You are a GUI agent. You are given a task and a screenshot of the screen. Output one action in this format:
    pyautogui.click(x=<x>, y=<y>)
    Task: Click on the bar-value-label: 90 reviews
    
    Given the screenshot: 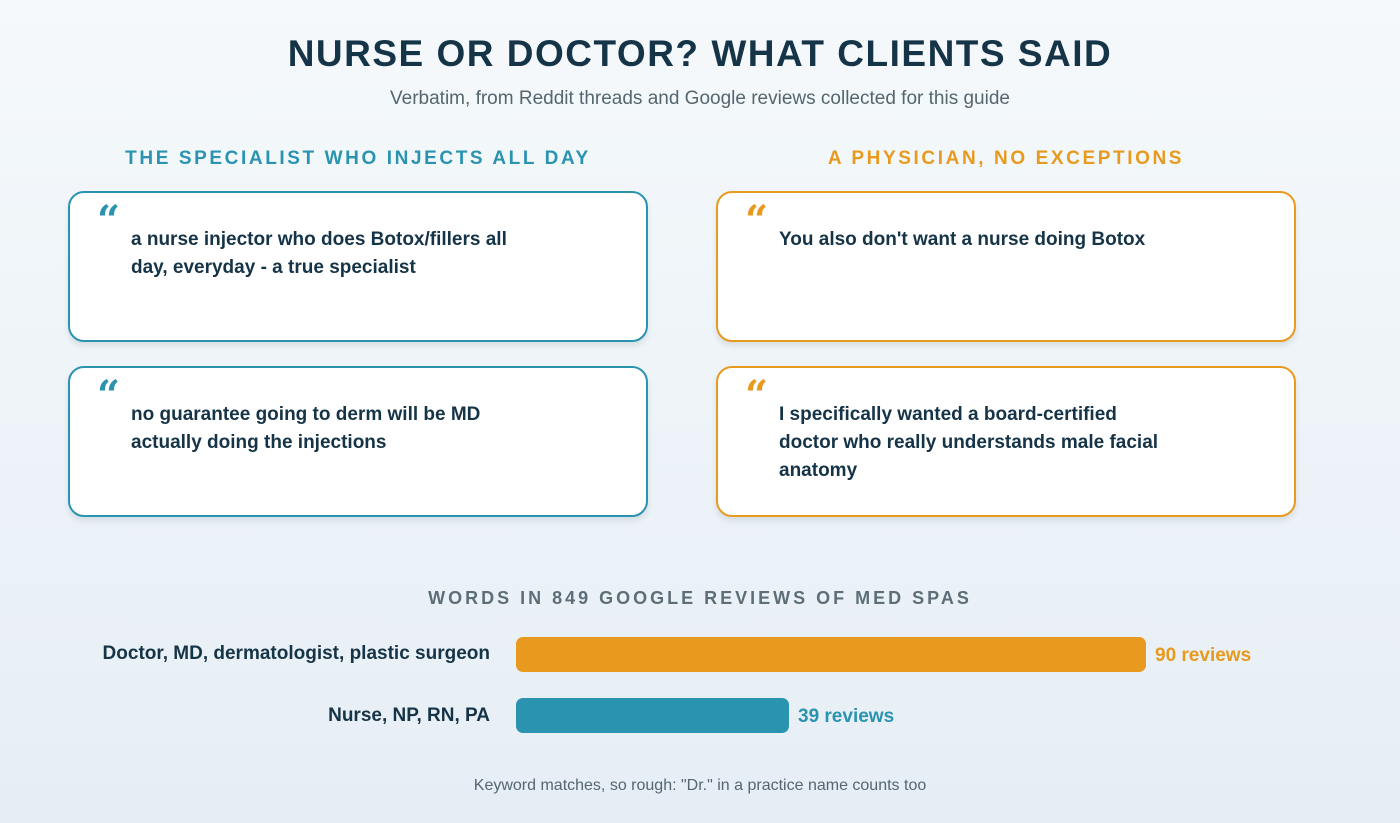 What is the action you would take?
    pyautogui.click(x=1203, y=655)
    